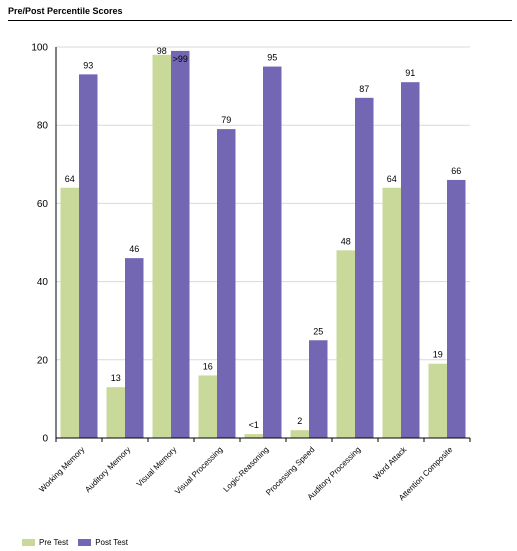  Describe the element at coordinates (346, 241) in the screenshot. I see `data-label-pre-6: 48` at that location.